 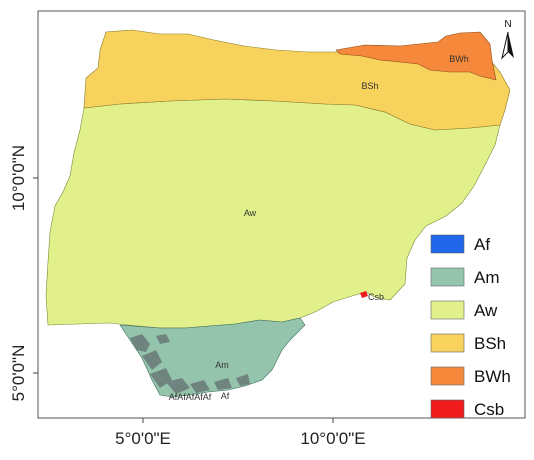 What do you see at coordinates (18, 373) in the screenshot?
I see `y-tick-label: 5°0'0"N` at bounding box center [18, 373].